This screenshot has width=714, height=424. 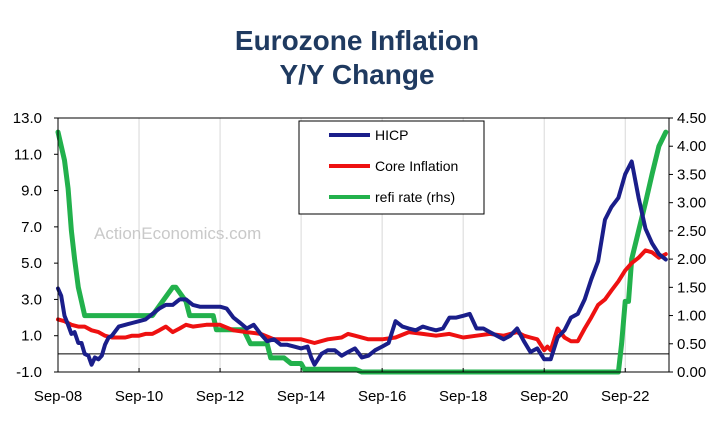 I want to click on x-tick-label: Sep-10, so click(x=139, y=396).